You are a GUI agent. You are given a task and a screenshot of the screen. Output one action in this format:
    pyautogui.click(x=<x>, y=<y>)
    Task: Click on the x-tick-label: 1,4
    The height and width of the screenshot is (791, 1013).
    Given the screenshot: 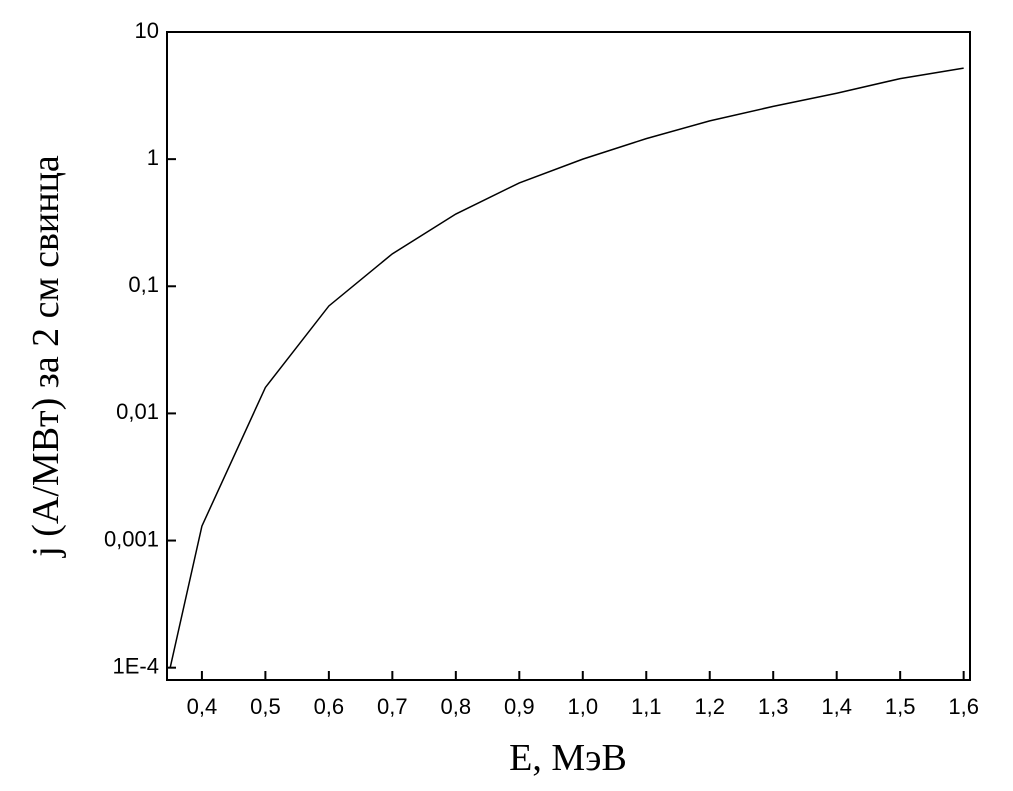 What is the action you would take?
    pyautogui.click(x=836, y=706)
    